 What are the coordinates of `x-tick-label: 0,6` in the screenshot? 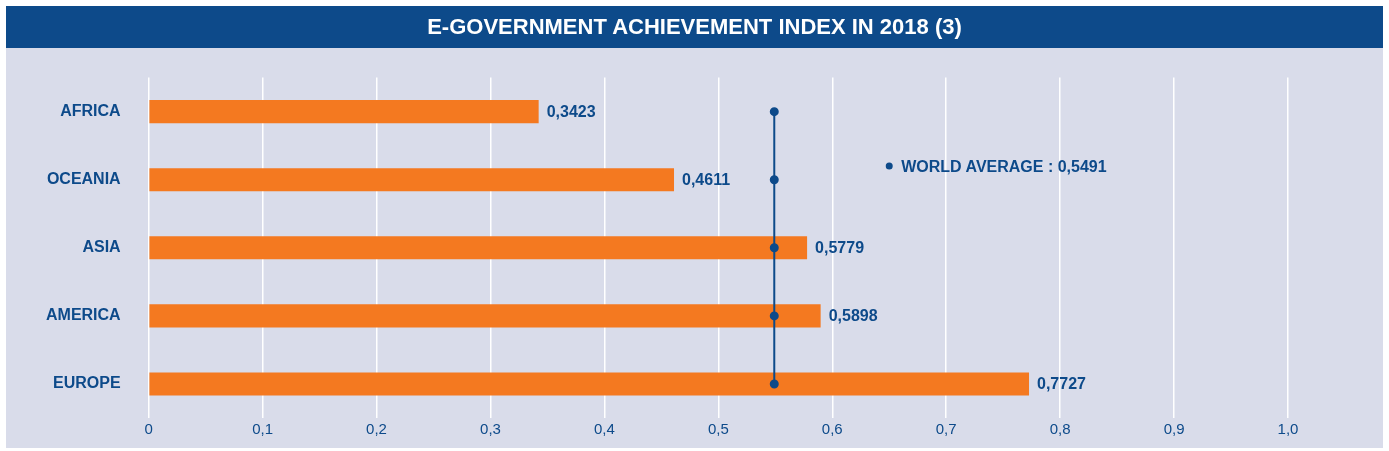 It's located at (832, 429).